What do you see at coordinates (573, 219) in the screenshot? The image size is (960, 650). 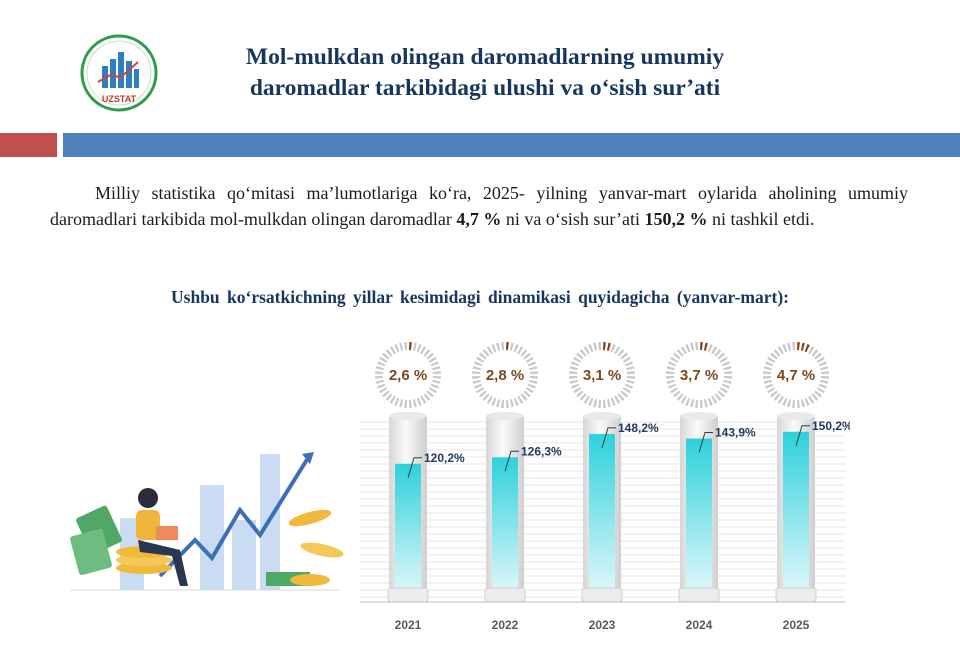 I see `summary-text-2: ni va o‘sish sur’ati` at bounding box center [573, 219].